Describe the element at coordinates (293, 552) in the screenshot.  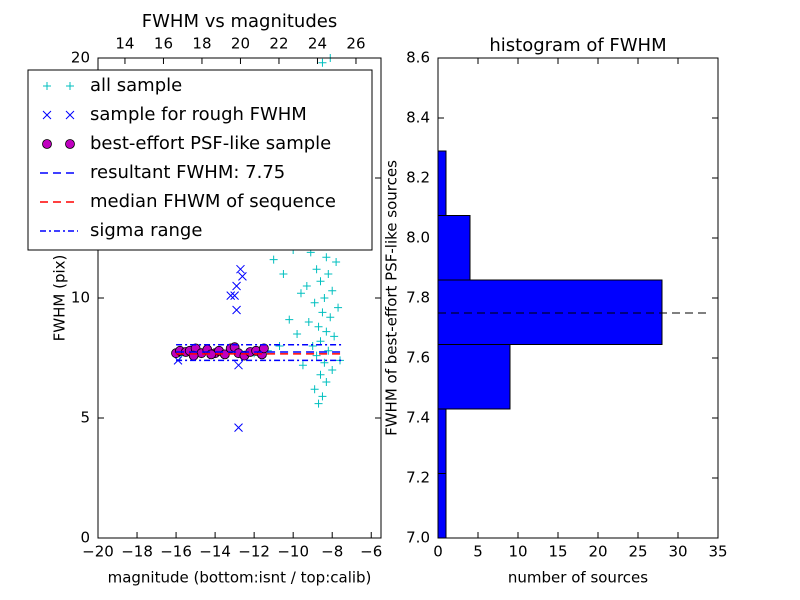
I see `x-tick-label: −10` at that location.